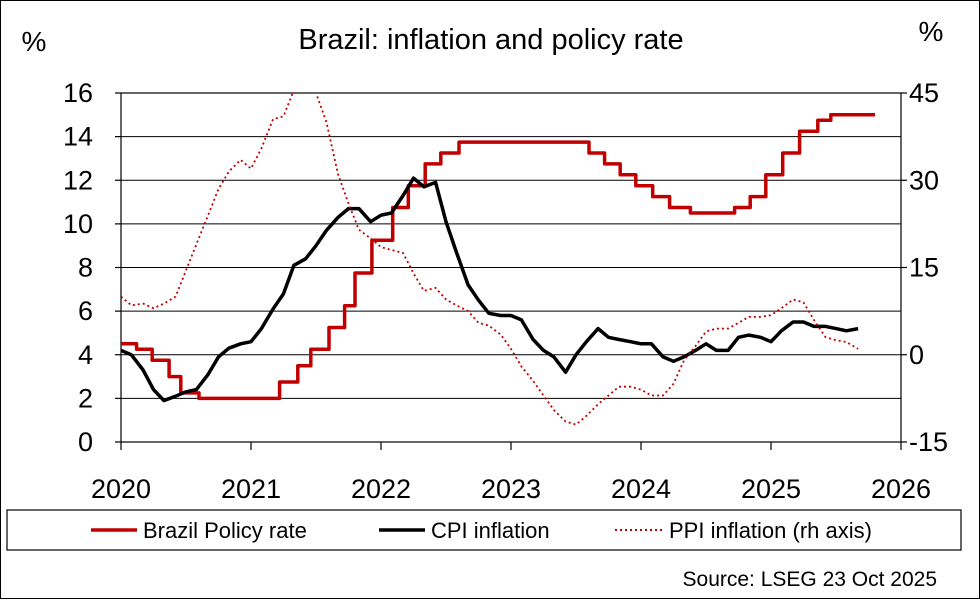 Image resolution: width=980 pixels, height=603 pixels. I want to click on right-tick-label: 45, so click(924, 93).